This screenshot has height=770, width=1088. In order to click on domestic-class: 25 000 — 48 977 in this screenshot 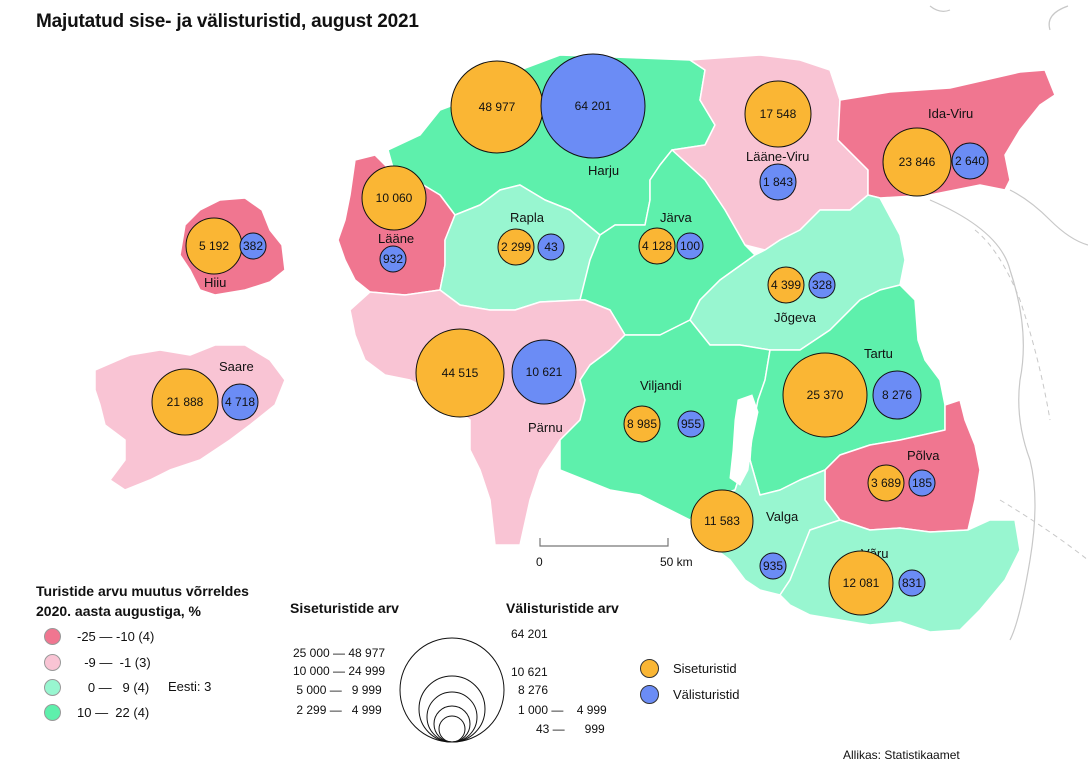, I will do `click(339, 653)`.